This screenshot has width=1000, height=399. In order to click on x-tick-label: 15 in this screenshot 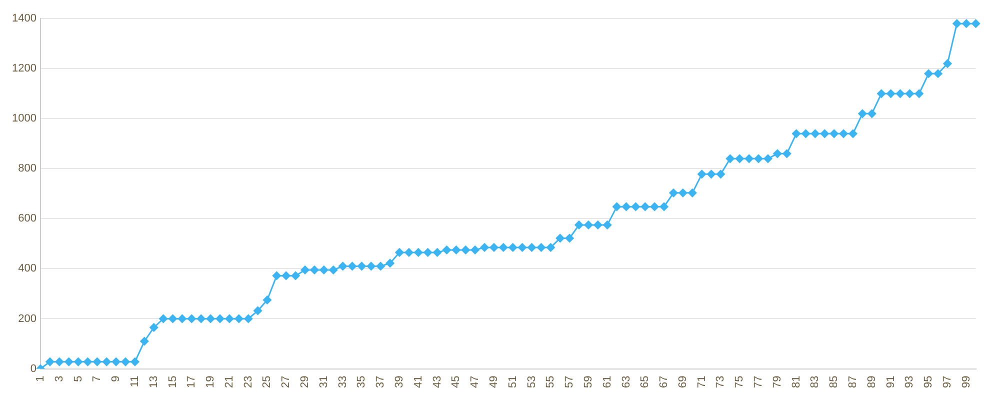, I will do `click(172, 382)`.